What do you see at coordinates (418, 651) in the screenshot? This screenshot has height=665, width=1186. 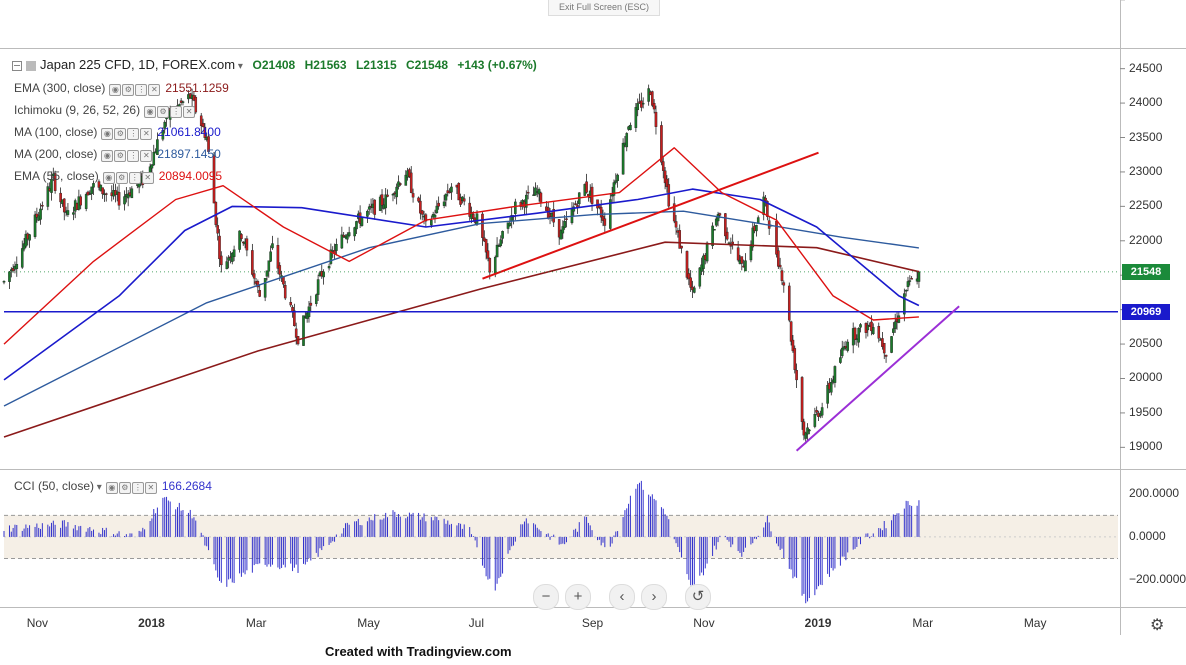 I see `footer-credit: Created with Tradingview.com` at bounding box center [418, 651].